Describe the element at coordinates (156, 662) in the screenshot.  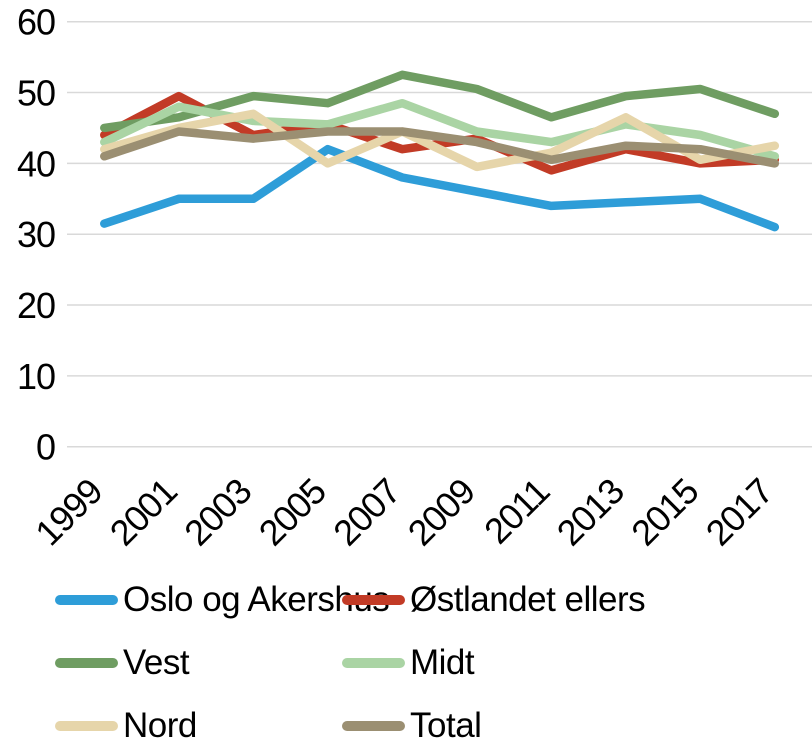
I see `legend-label-vest: Vest` at that location.